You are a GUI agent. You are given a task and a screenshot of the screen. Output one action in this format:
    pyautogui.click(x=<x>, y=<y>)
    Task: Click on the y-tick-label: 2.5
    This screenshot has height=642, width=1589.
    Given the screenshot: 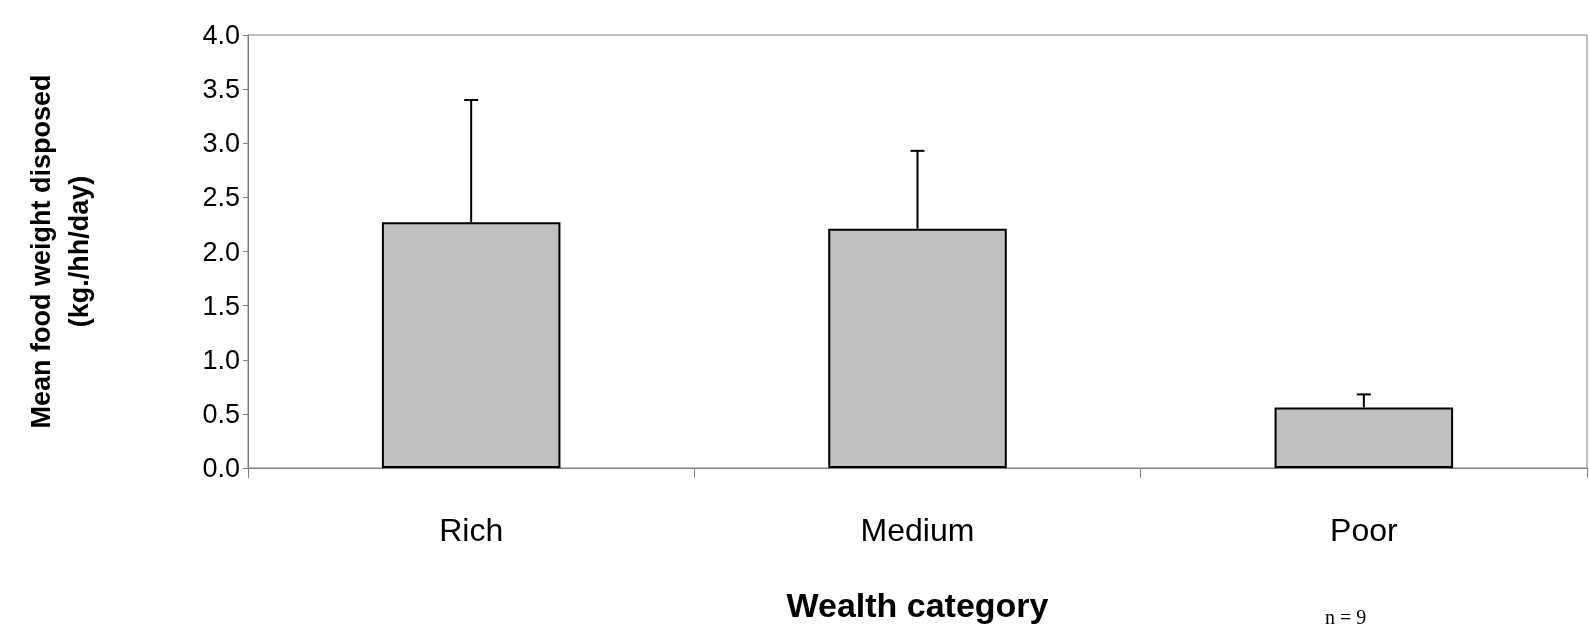 What is the action you would take?
    pyautogui.click(x=221, y=197)
    